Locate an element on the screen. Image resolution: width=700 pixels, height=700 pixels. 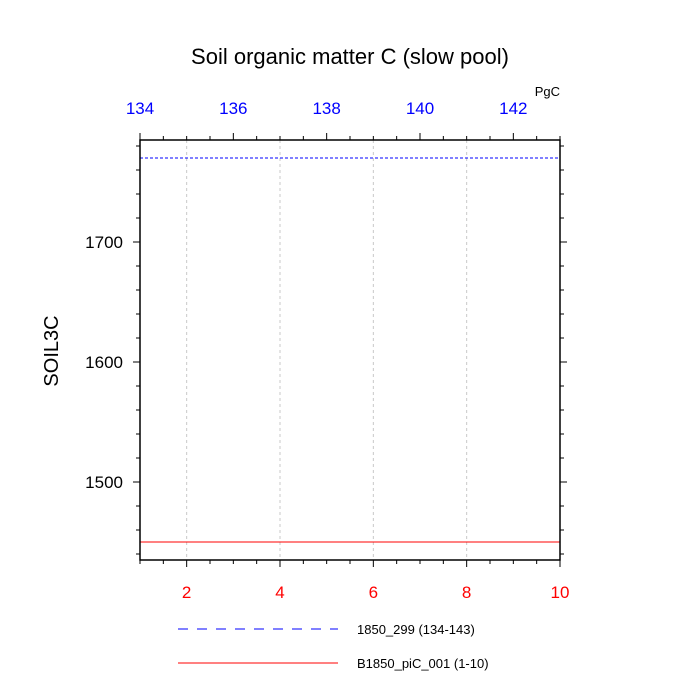
y-tick-label: 1600 is located at coordinates (104, 362).